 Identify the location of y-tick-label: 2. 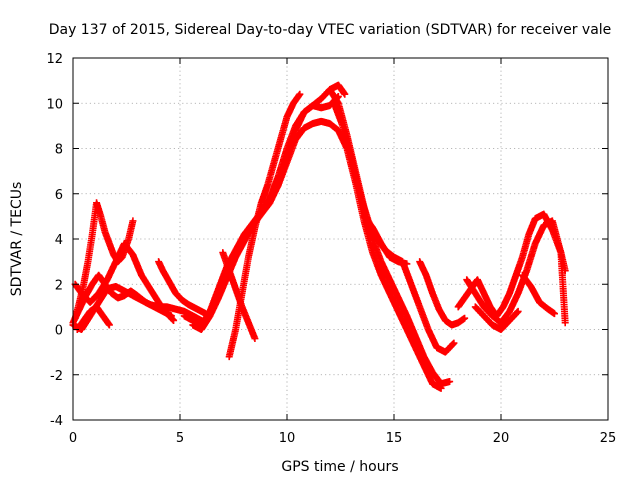
(59, 285).